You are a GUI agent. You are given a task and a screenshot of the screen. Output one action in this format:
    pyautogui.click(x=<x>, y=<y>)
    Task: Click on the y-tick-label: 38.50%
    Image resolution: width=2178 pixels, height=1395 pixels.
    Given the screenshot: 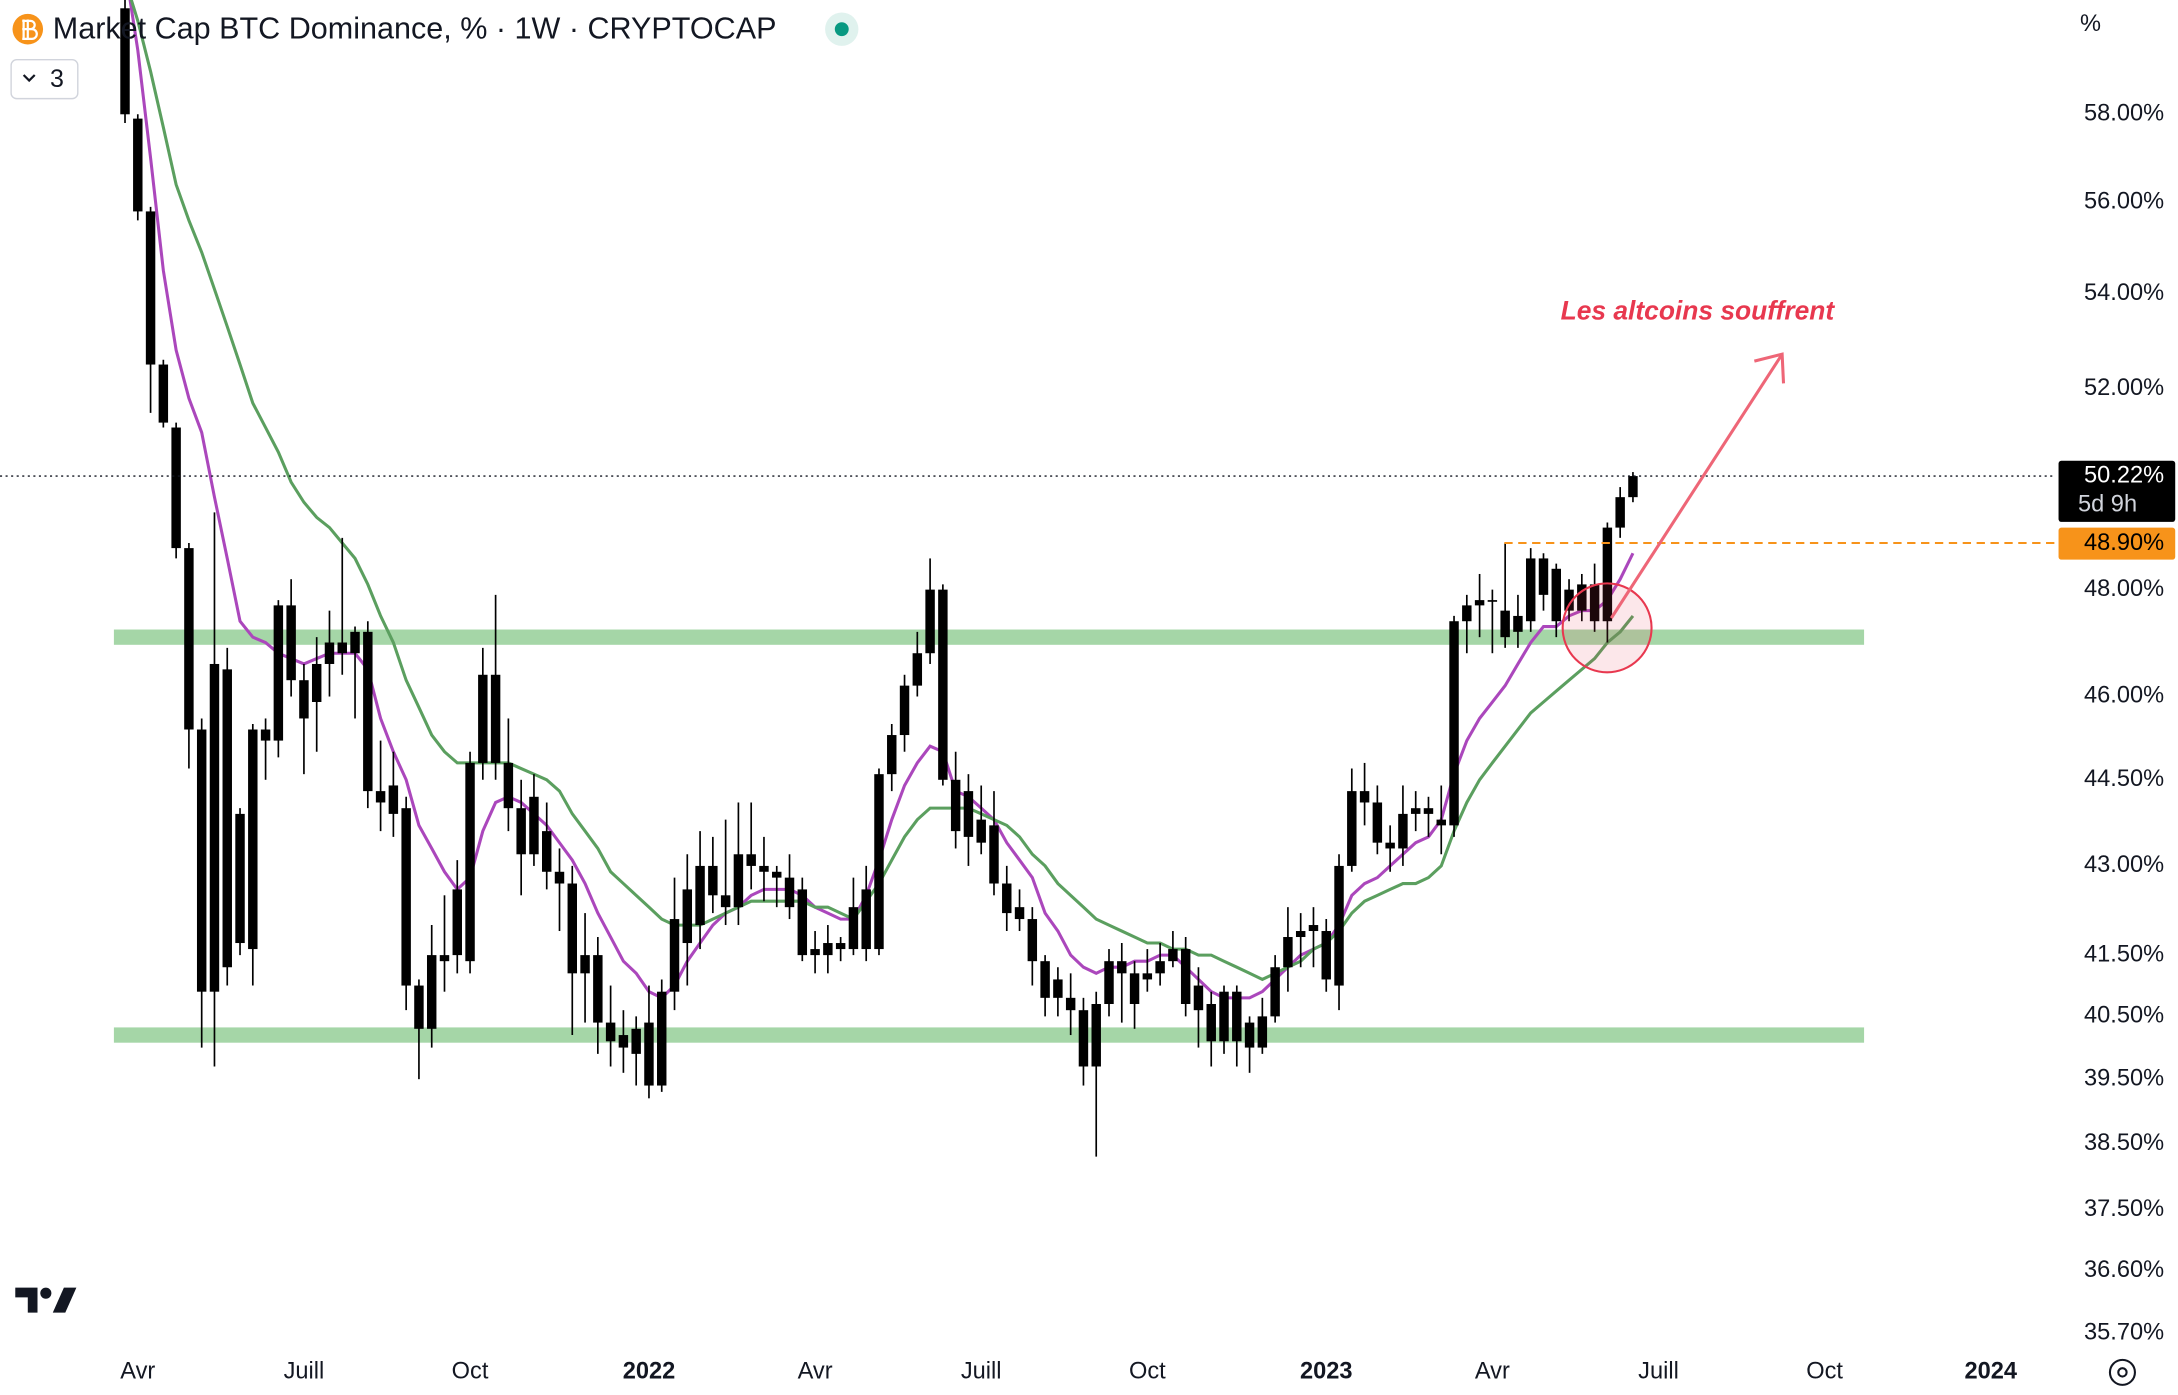 What is the action you would take?
    pyautogui.click(x=2124, y=1143)
    